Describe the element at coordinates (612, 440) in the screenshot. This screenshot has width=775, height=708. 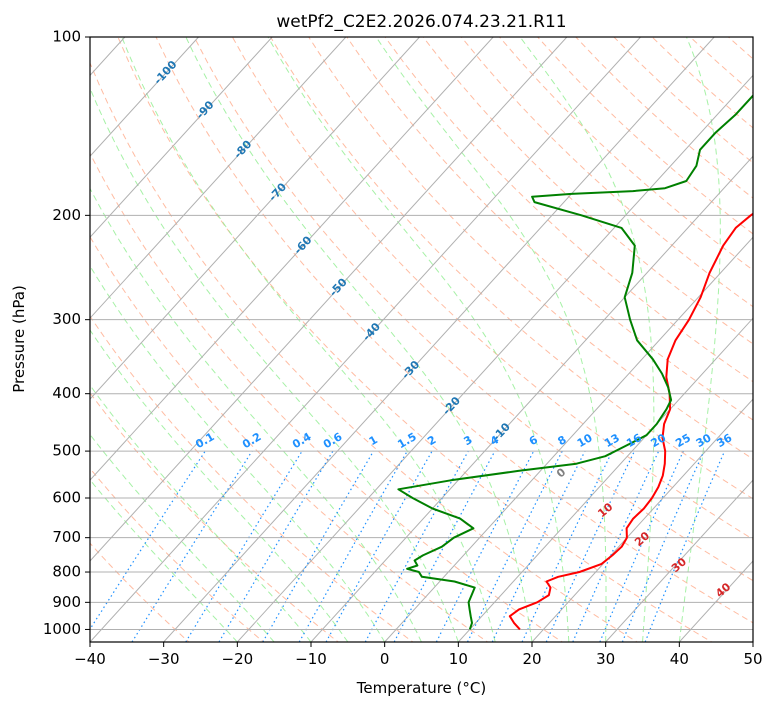
I see `mixing-ratio-label: 13` at that location.